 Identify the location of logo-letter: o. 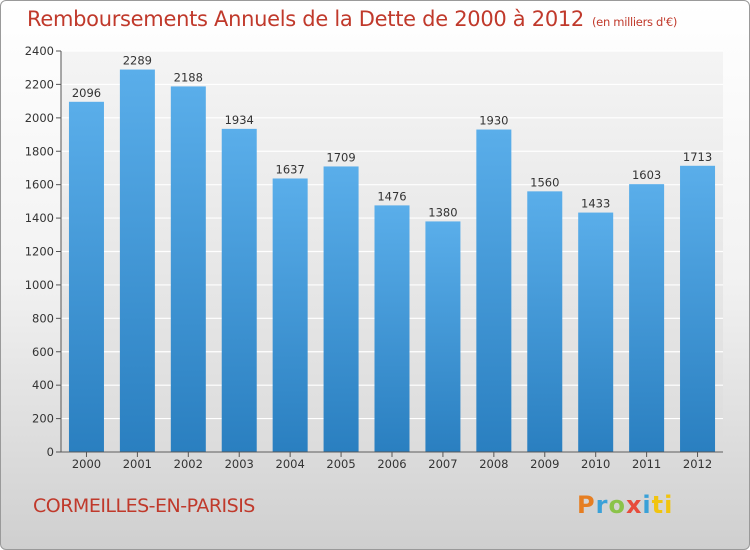
(617, 505).